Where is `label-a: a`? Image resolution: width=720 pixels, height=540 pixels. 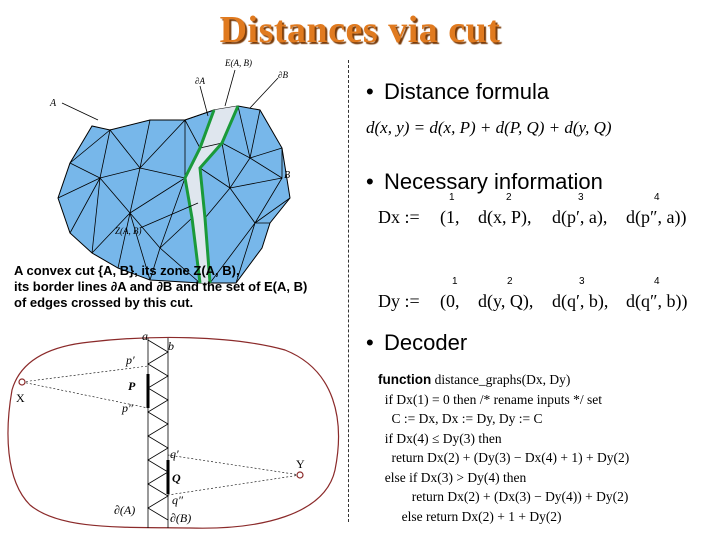
label-a: a is located at coordinates (145, 336).